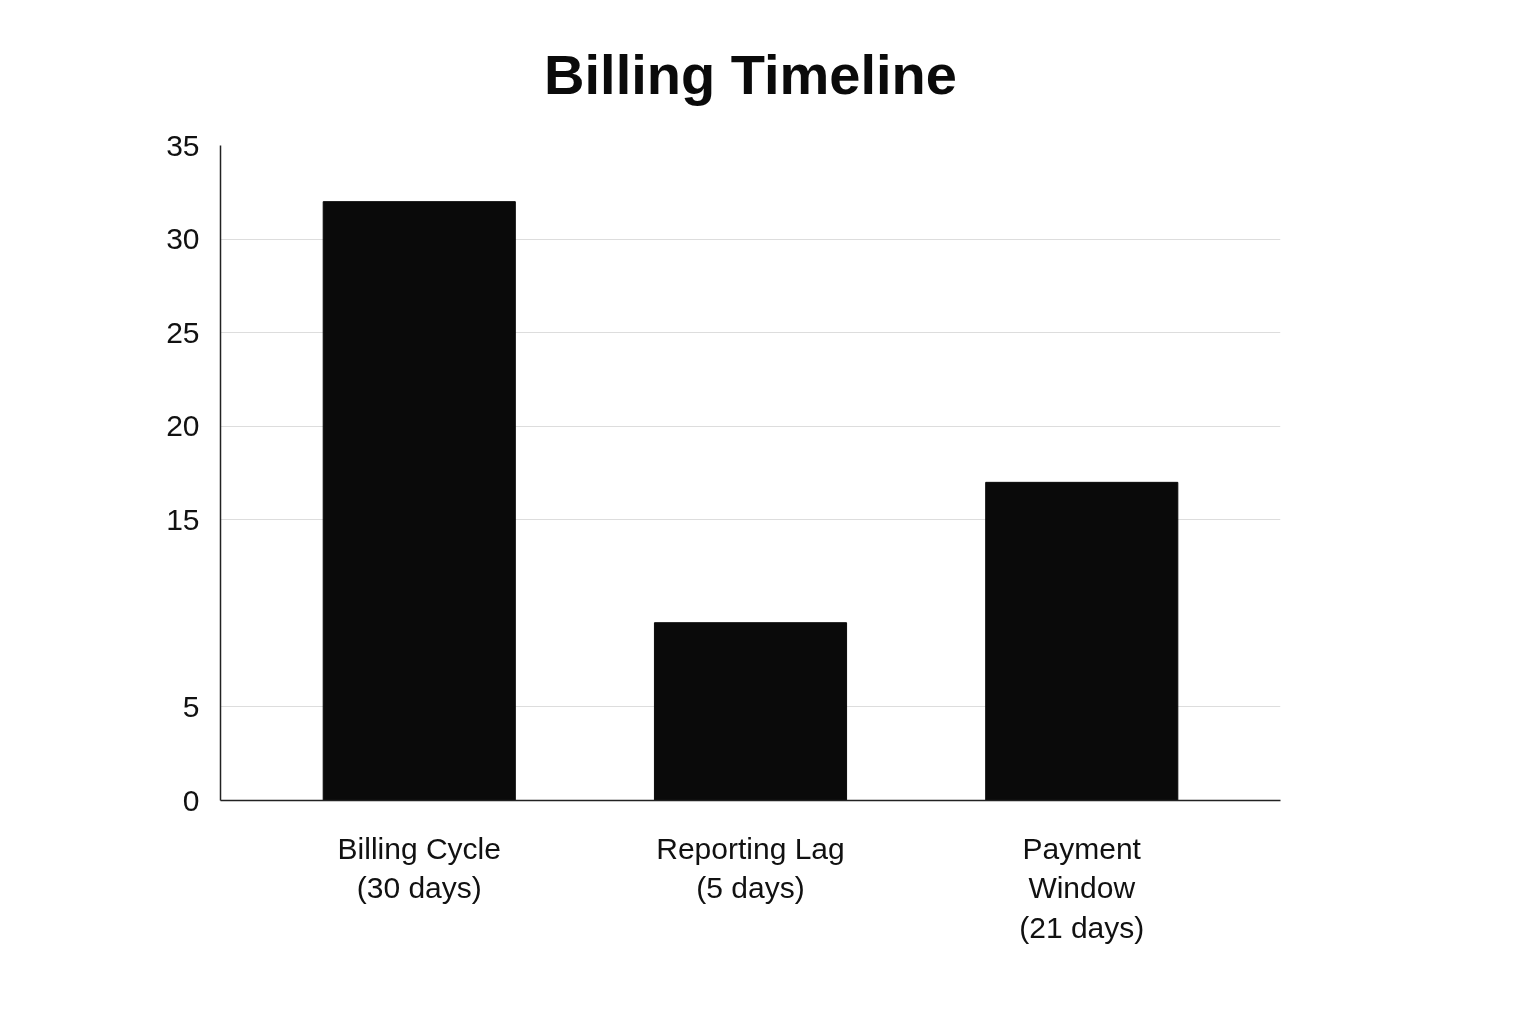  I want to click on x-tick-label: Payment Window (21 days), so click(1082, 887).